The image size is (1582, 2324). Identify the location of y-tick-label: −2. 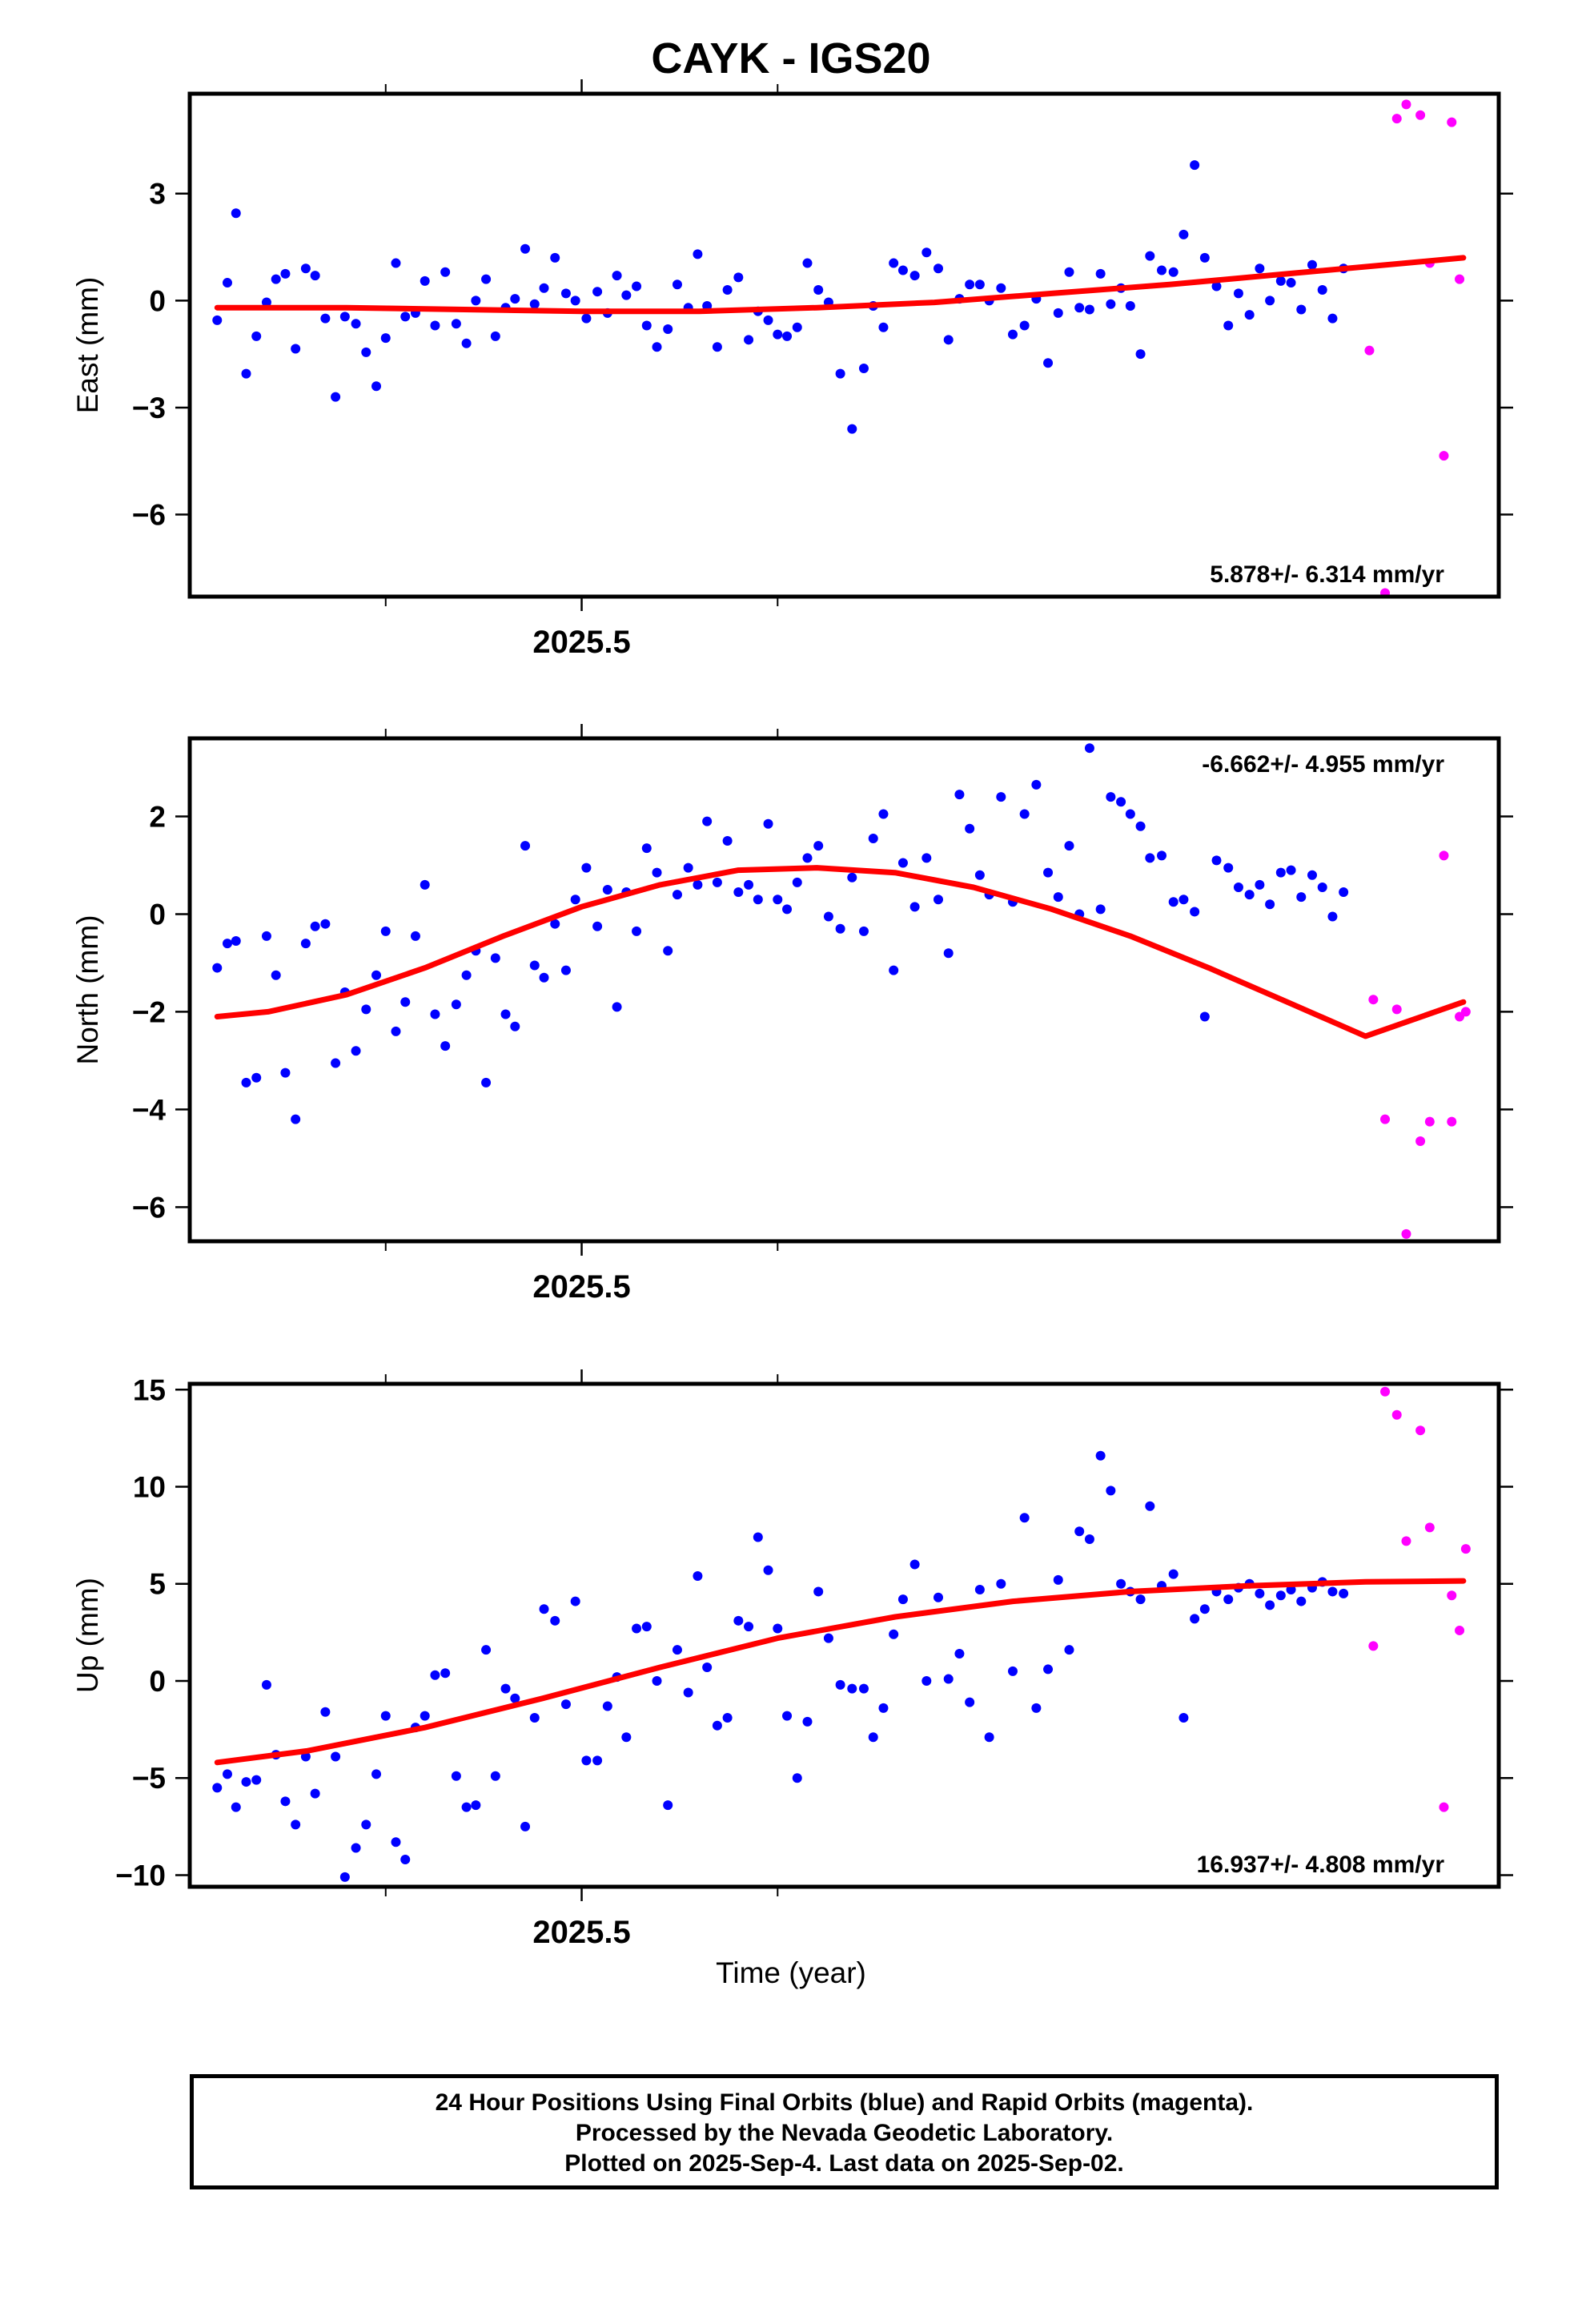
(149, 1012).